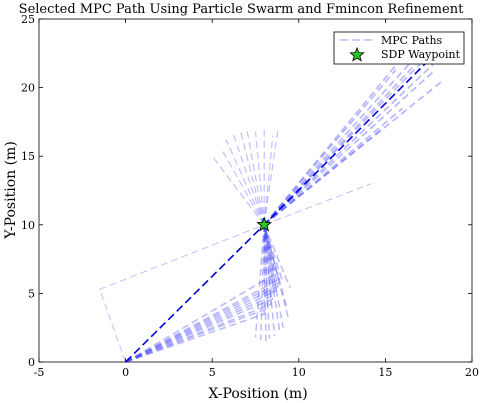 The width and height of the screenshot is (482, 403). Describe the element at coordinates (125, 372) in the screenshot. I see `x-tick-label: 0` at that location.